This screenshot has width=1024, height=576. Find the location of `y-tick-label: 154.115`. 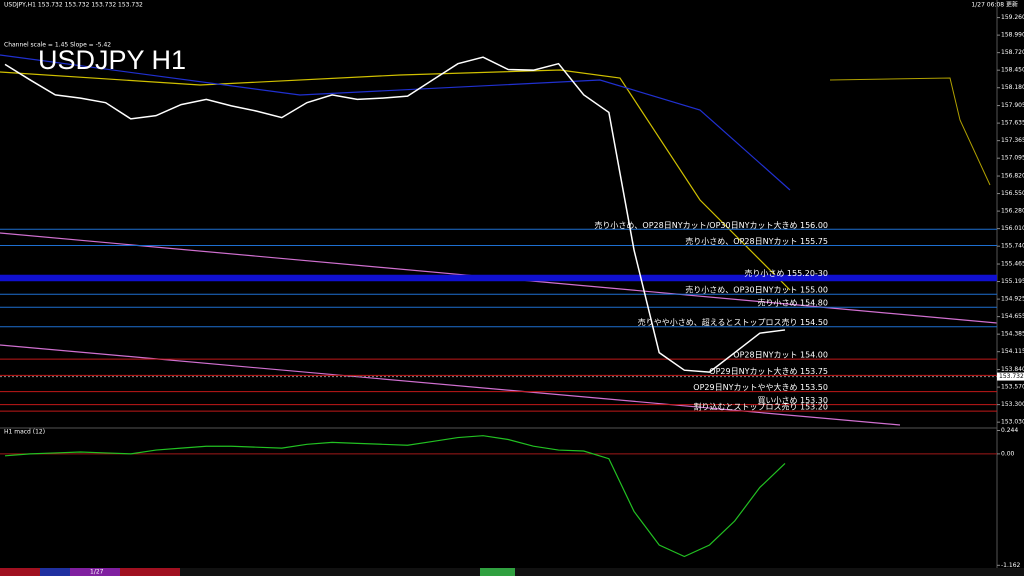

y-tick-label: 154.115 is located at coordinates (1012, 351).